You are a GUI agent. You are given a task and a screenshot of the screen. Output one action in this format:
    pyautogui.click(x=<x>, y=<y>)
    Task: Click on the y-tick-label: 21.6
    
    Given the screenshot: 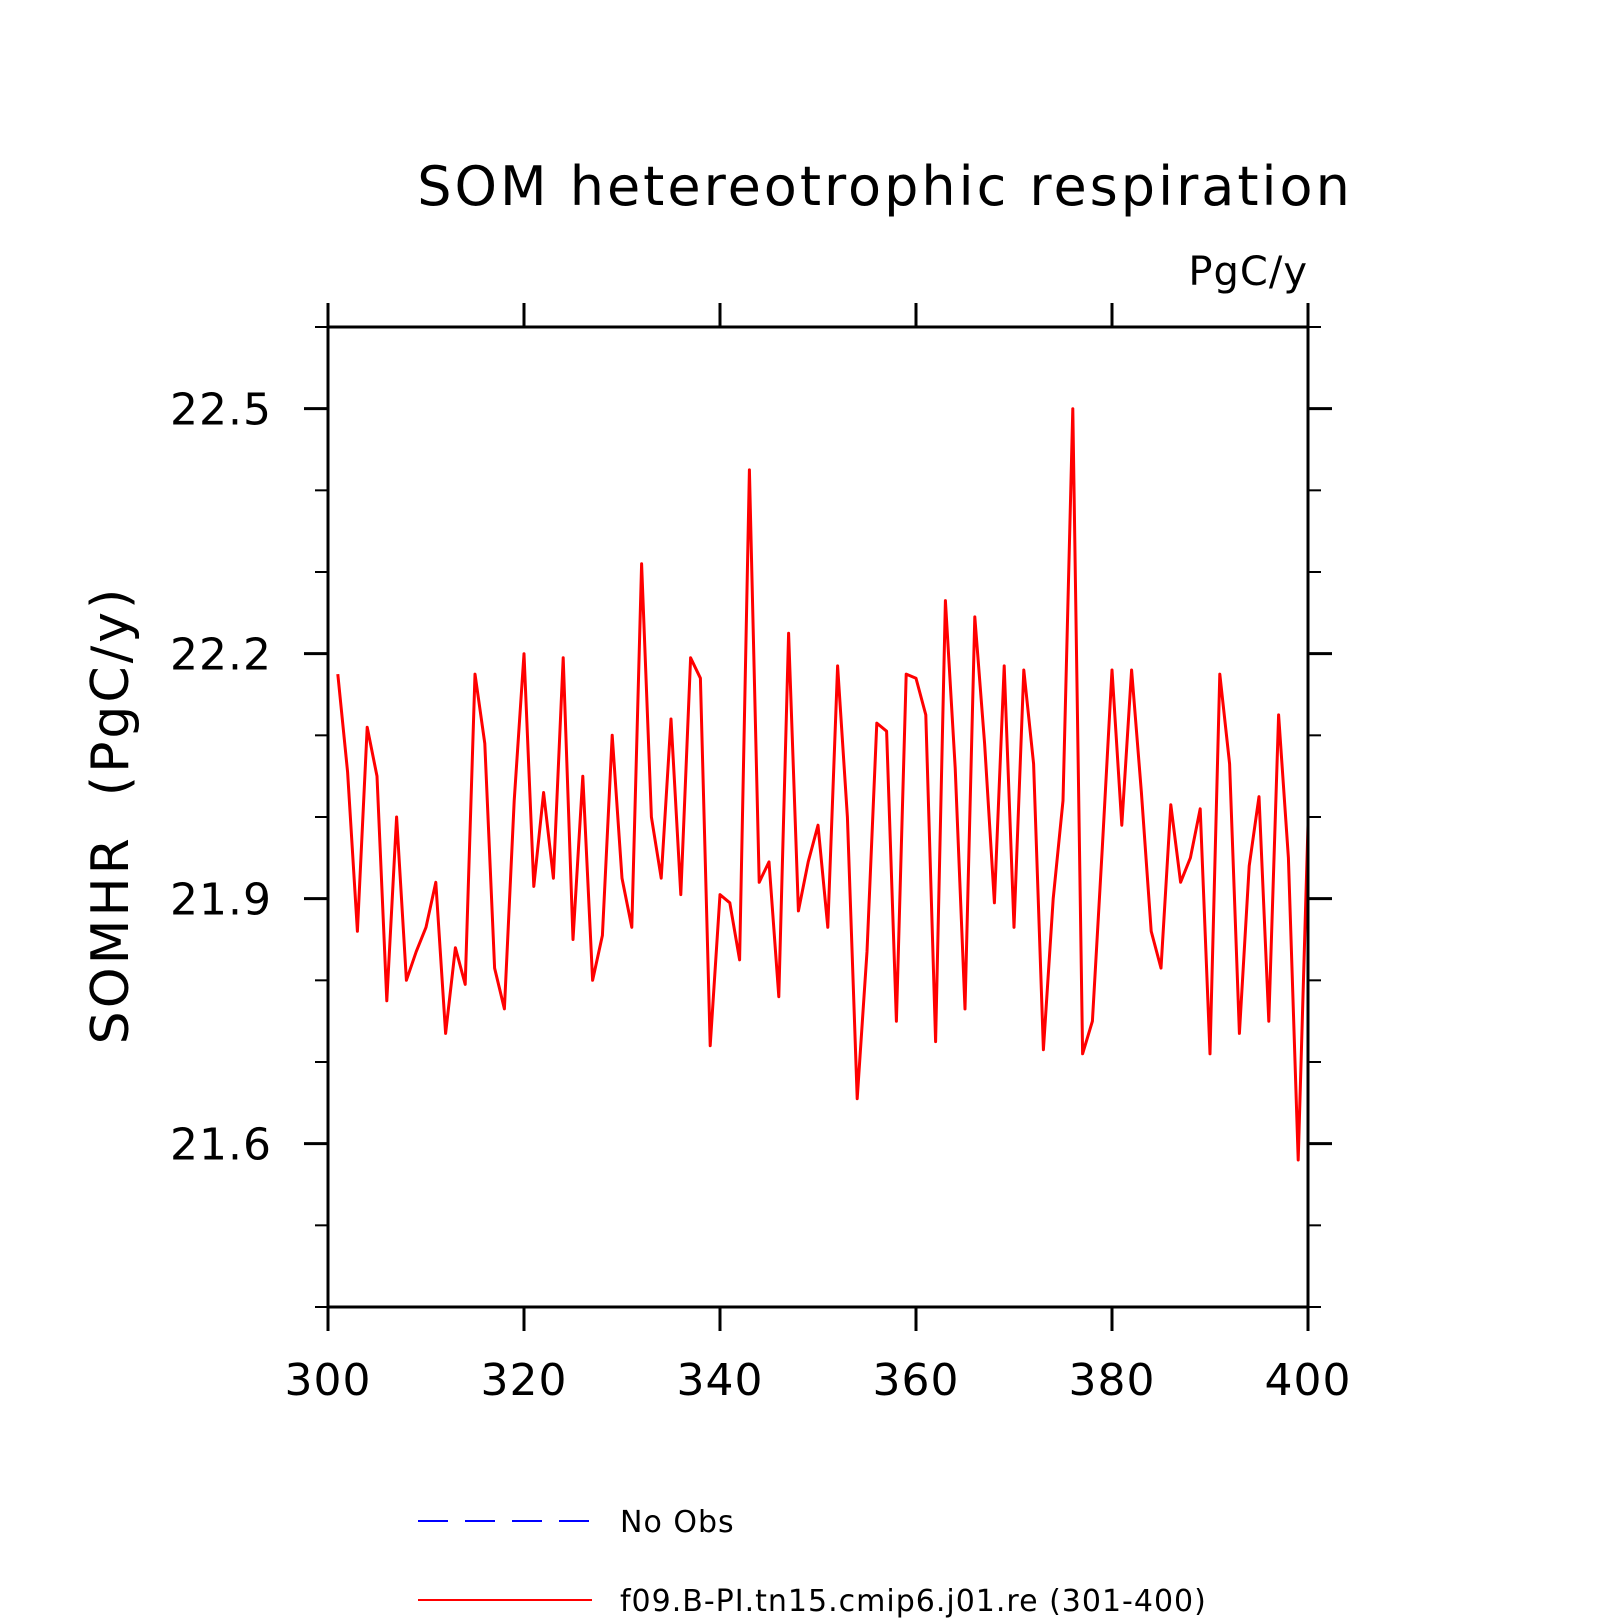 What is the action you would take?
    pyautogui.click(x=221, y=1145)
    